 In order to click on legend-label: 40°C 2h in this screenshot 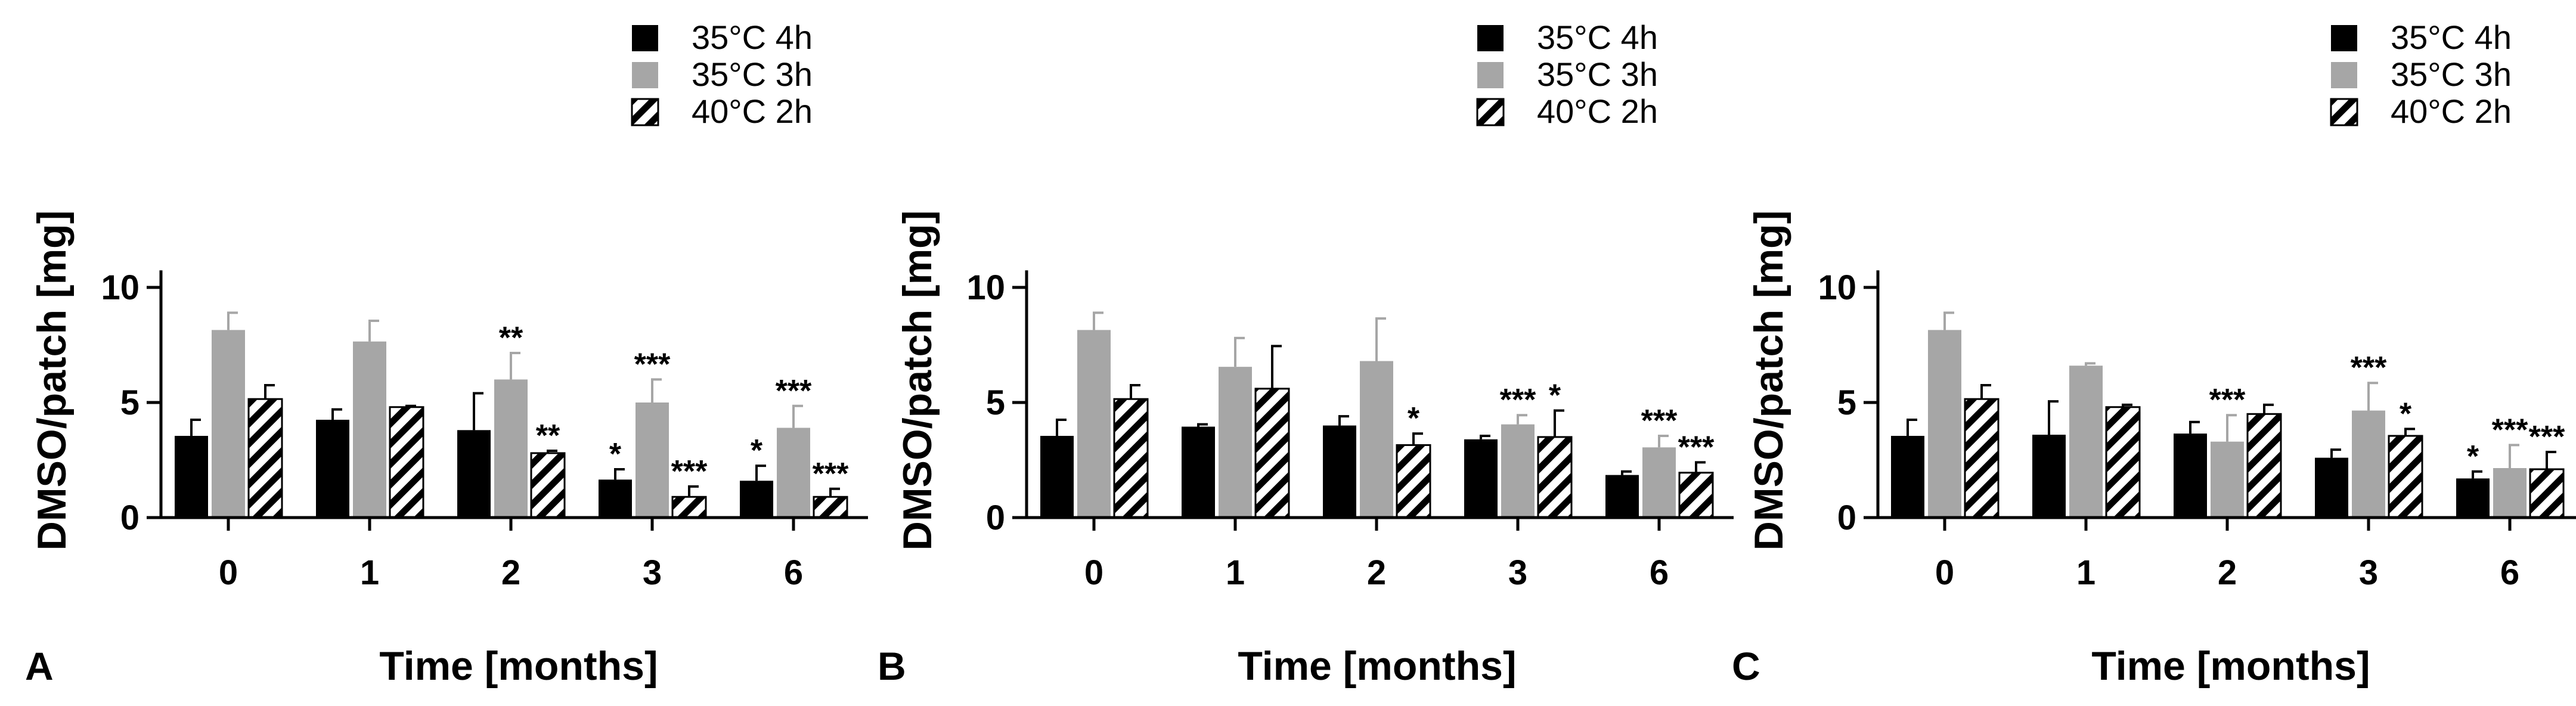, I will do `click(752, 111)`.